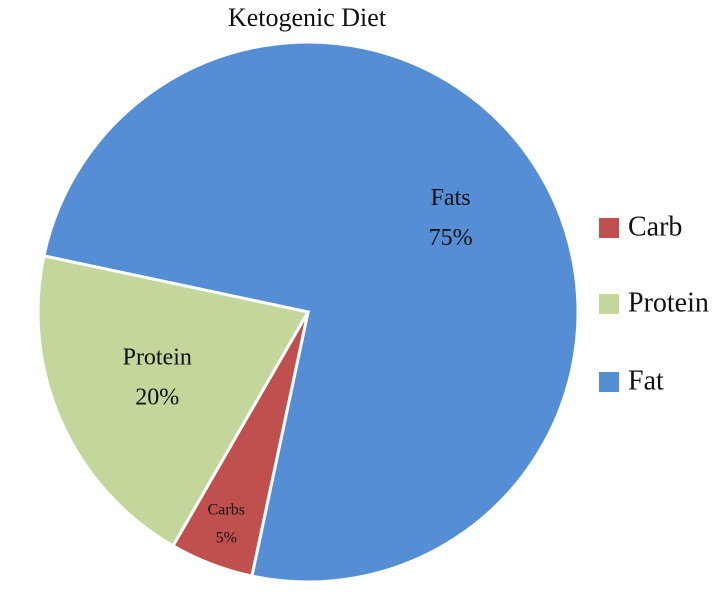 This screenshot has height=593, width=720. Describe the element at coordinates (226, 510) in the screenshot. I see `slice-label-carb: Carbs` at that location.